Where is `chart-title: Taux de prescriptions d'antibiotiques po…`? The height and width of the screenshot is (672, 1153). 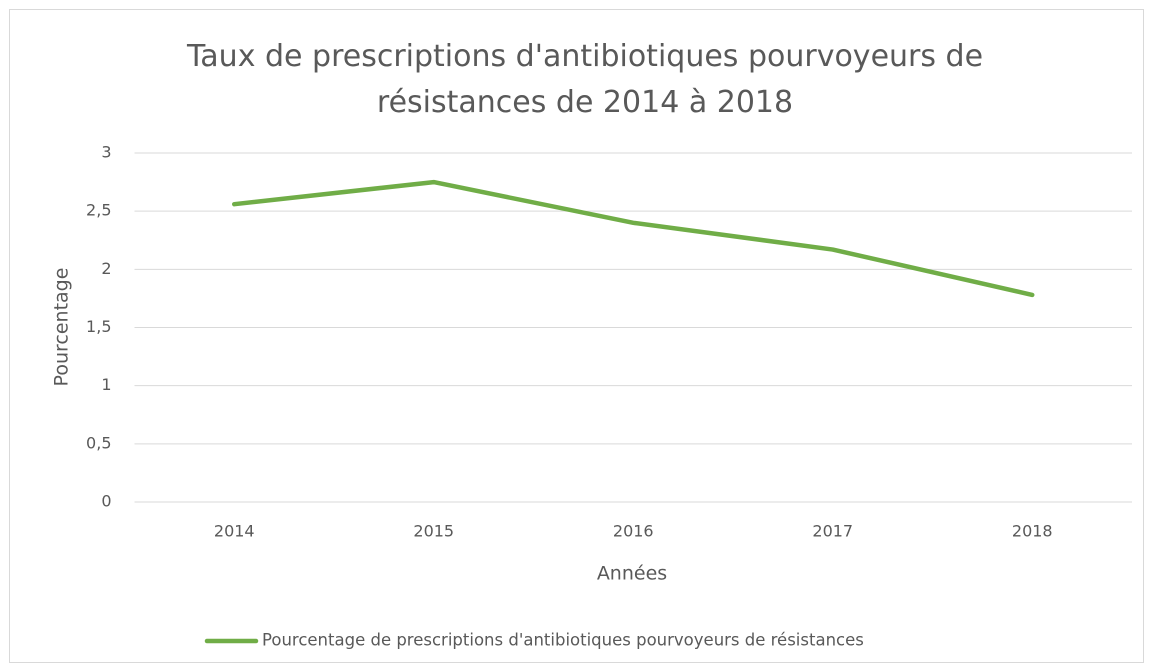 chart-title: Taux de prescriptions d'antibiotiques po… is located at coordinates (585, 79).